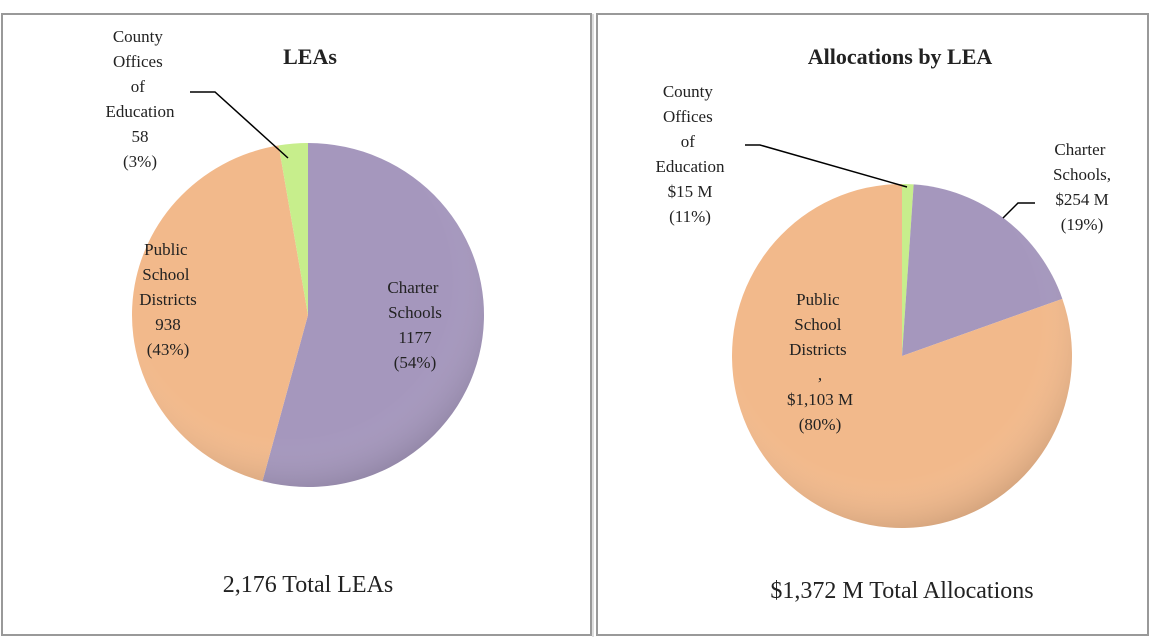  What do you see at coordinates (168, 324) in the screenshot?
I see `slice-label-value: 938` at bounding box center [168, 324].